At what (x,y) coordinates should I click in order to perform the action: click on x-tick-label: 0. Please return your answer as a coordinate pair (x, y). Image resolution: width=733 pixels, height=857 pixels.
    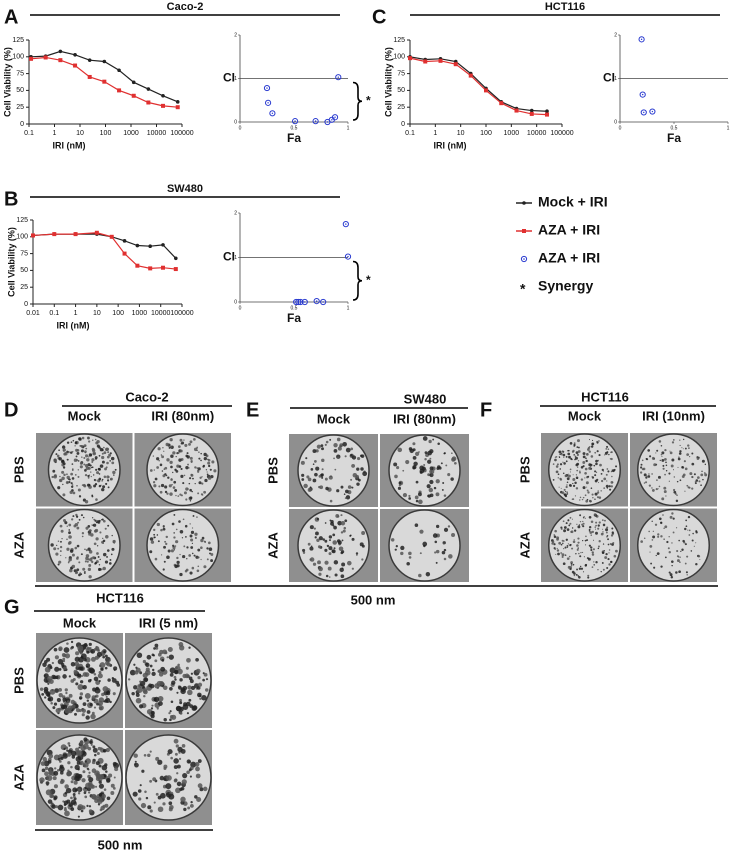
    Looking at the image, I should click on (240, 308).